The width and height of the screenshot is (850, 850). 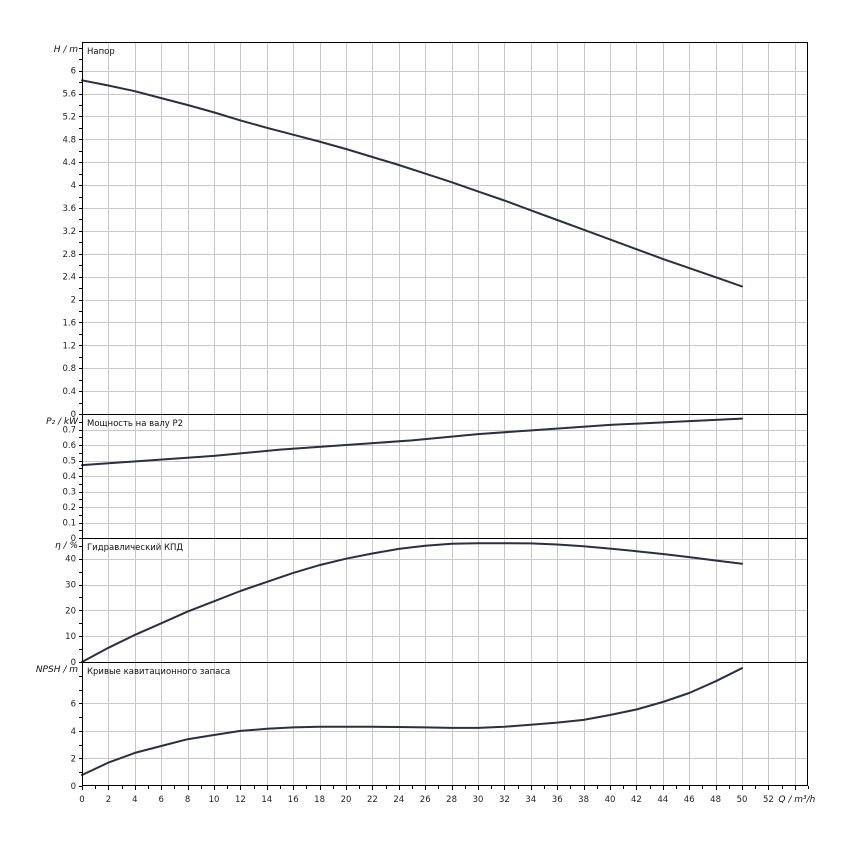 What do you see at coordinates (557, 800) in the screenshot?
I see `x-tick-label: 36` at bounding box center [557, 800].